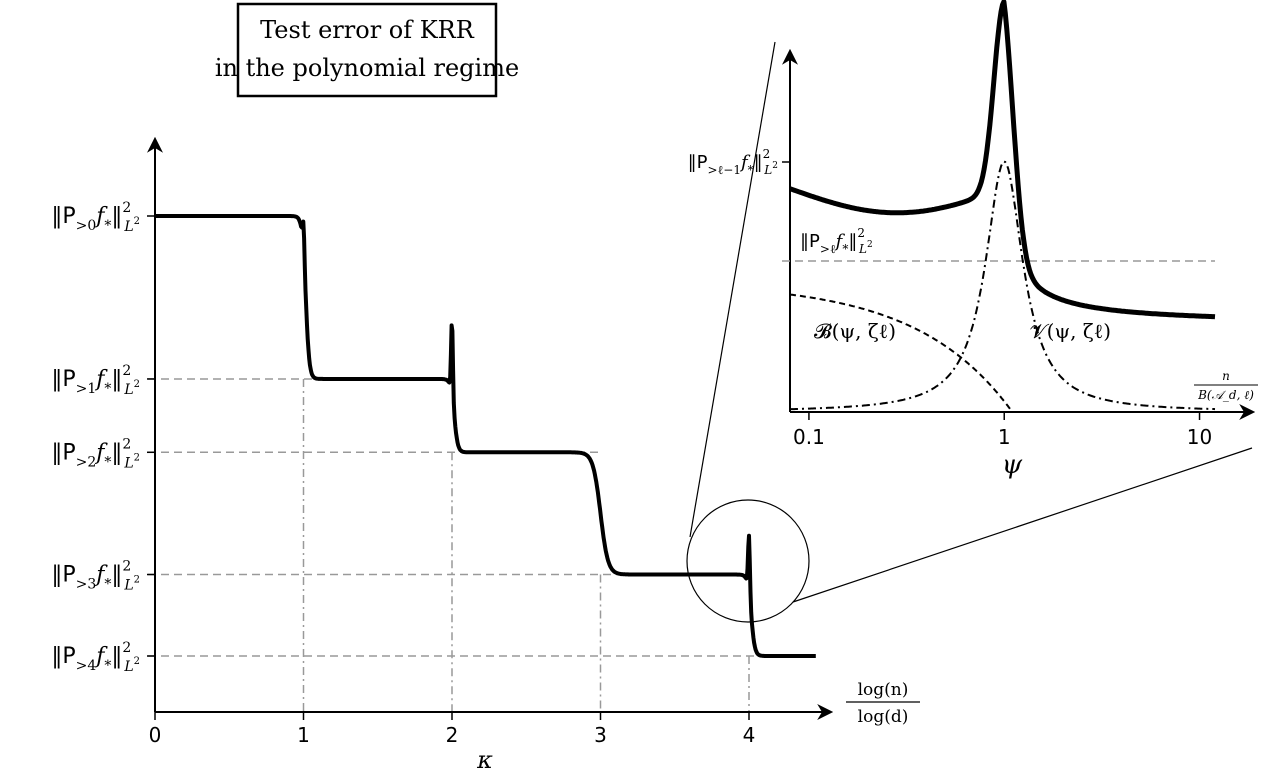 Image resolution: width=1288 pixels, height=776 pixels. What do you see at coordinates (1004, 437) in the screenshot?
I see `inset-x-tick-label: 1` at bounding box center [1004, 437].